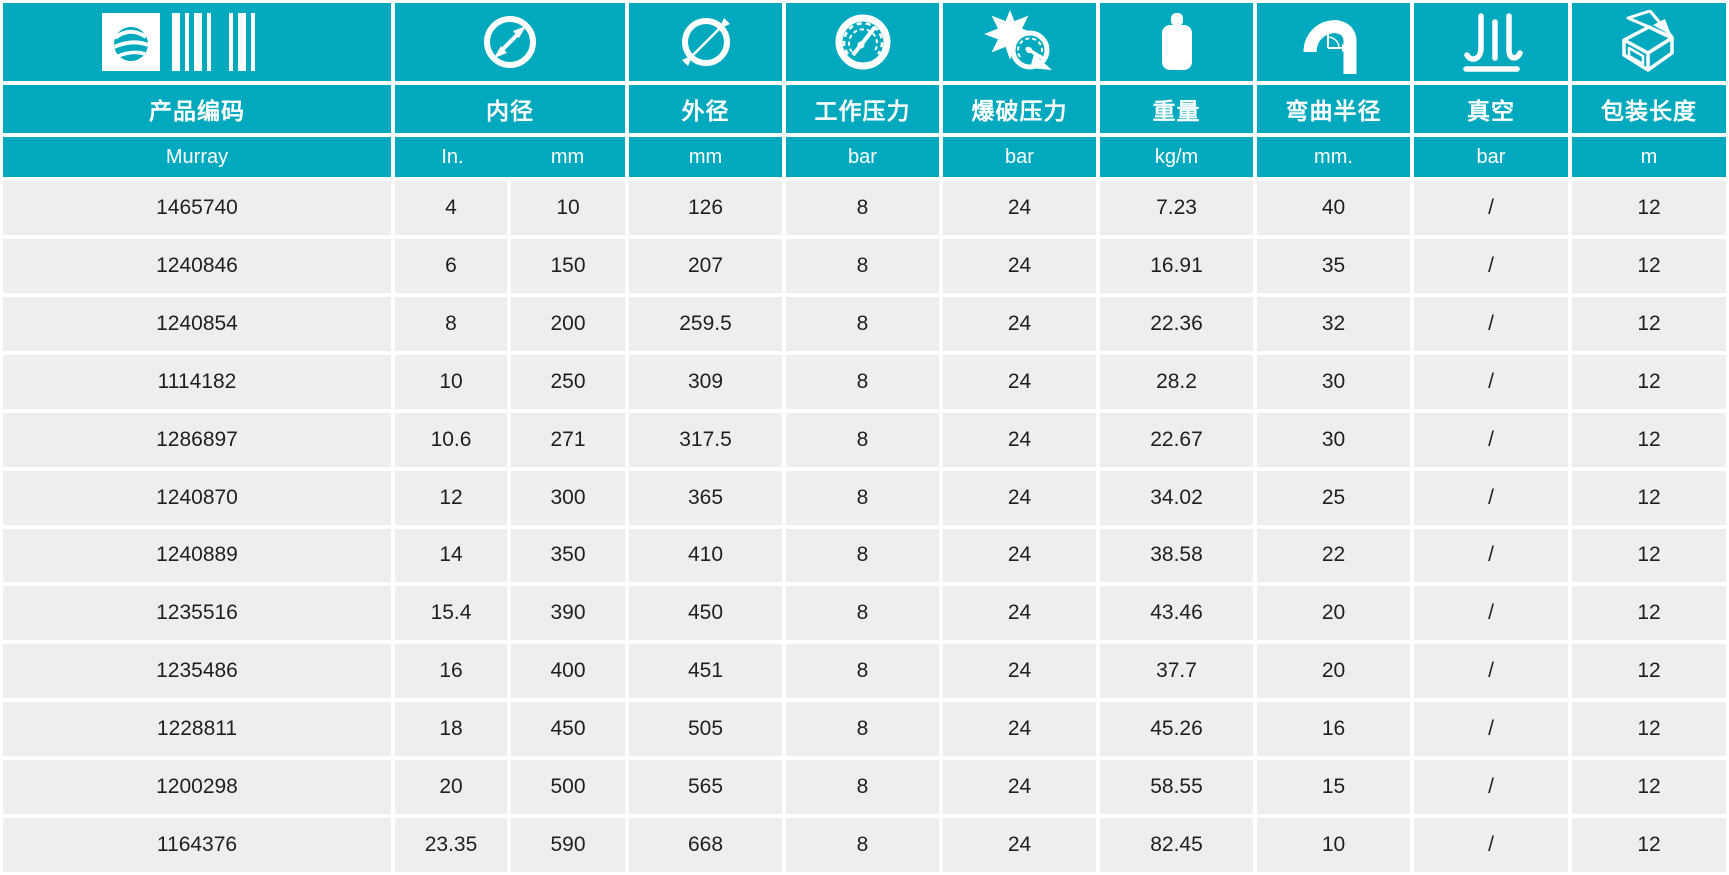  I want to click on vacuum-icon, so click(1493, 42).